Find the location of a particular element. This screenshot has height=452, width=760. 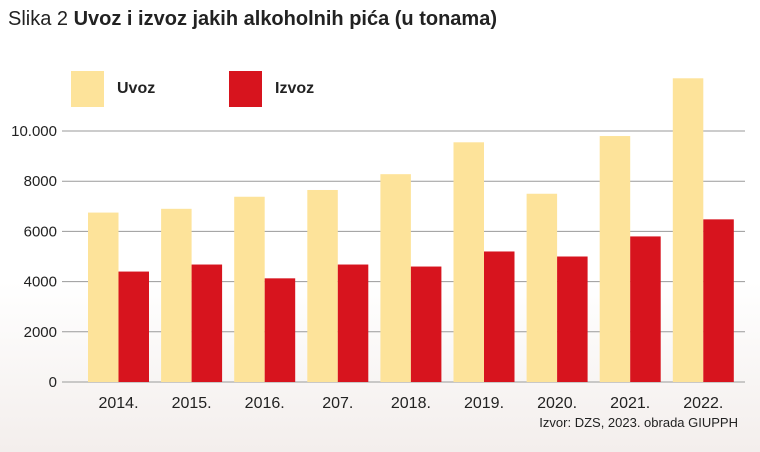

bar-uvoz-2022 is located at coordinates (688, 230).